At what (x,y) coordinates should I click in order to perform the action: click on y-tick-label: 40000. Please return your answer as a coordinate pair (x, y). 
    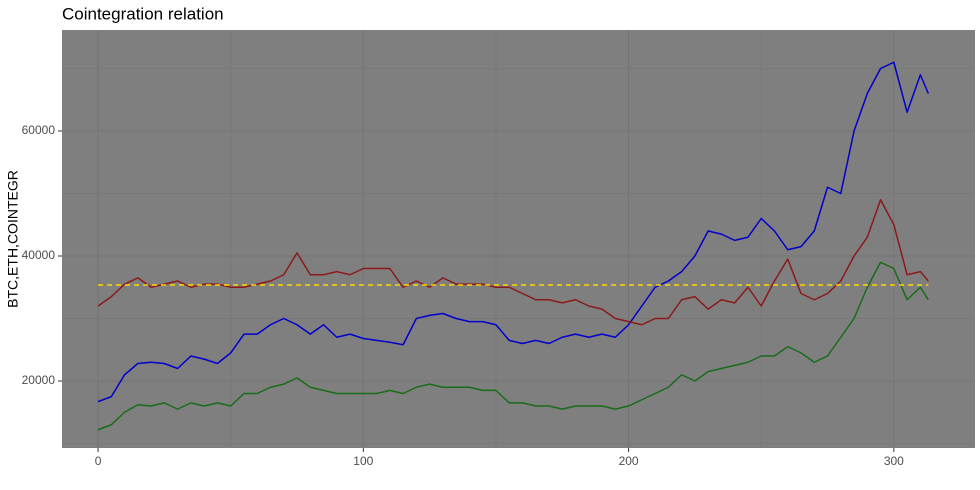
    Looking at the image, I should click on (39, 255).